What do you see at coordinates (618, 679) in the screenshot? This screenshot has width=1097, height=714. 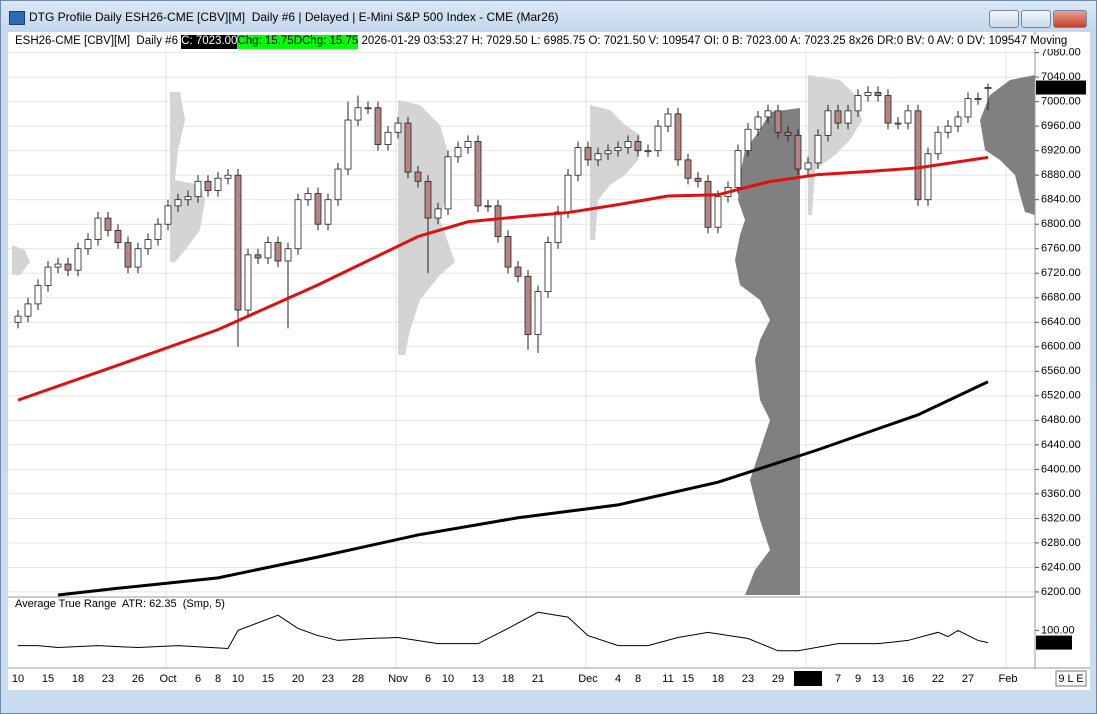 I see `x-tick-label: 4` at bounding box center [618, 679].